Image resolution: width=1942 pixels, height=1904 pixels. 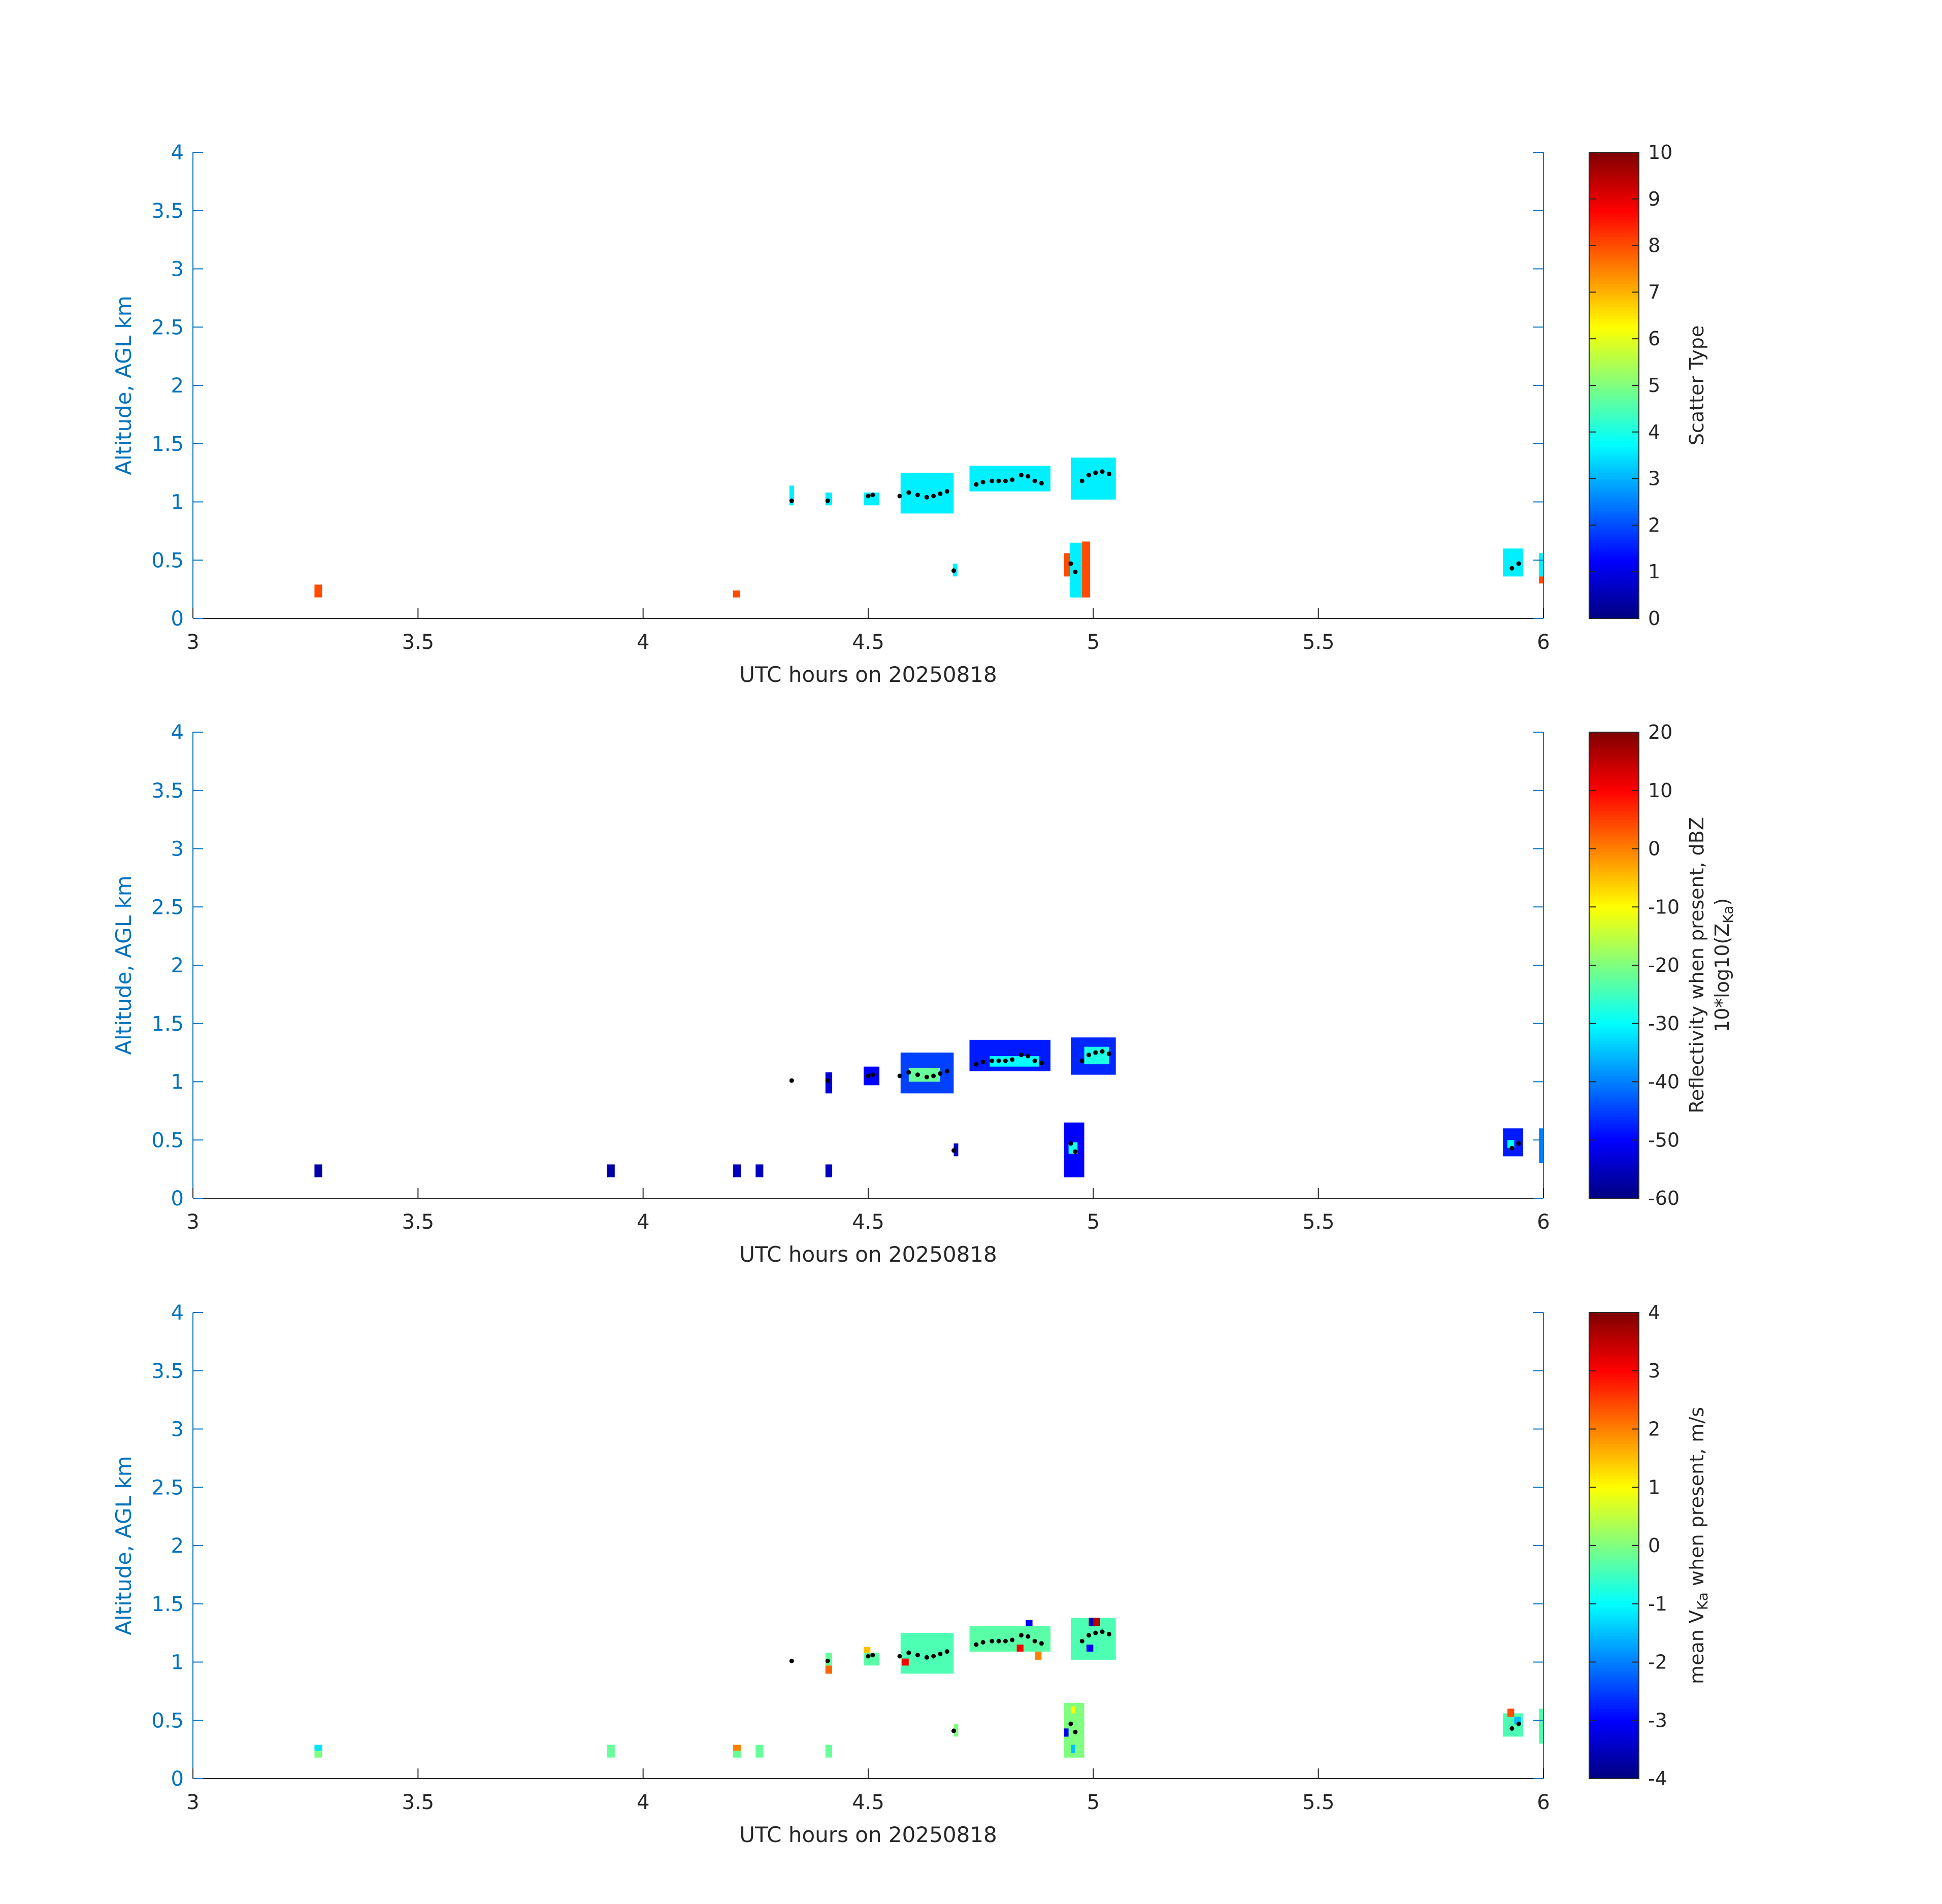 What do you see at coordinates (868, 1222) in the screenshot?
I see `x-tick-label: 4.5` at bounding box center [868, 1222].